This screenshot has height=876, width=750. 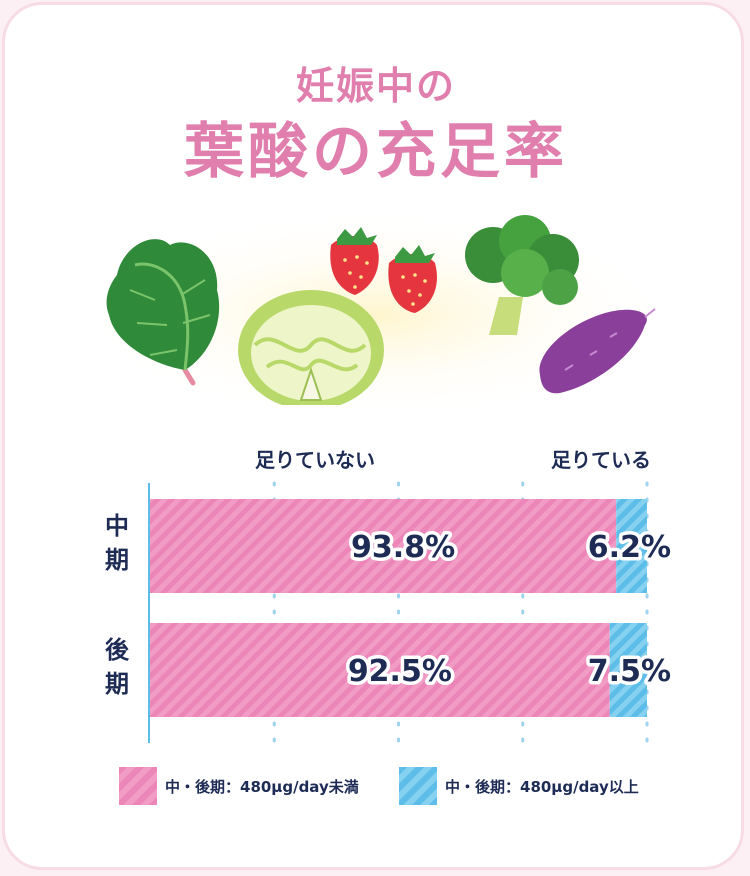 What do you see at coordinates (522, 275) in the screenshot?
I see `broccoli-icon` at bounding box center [522, 275].